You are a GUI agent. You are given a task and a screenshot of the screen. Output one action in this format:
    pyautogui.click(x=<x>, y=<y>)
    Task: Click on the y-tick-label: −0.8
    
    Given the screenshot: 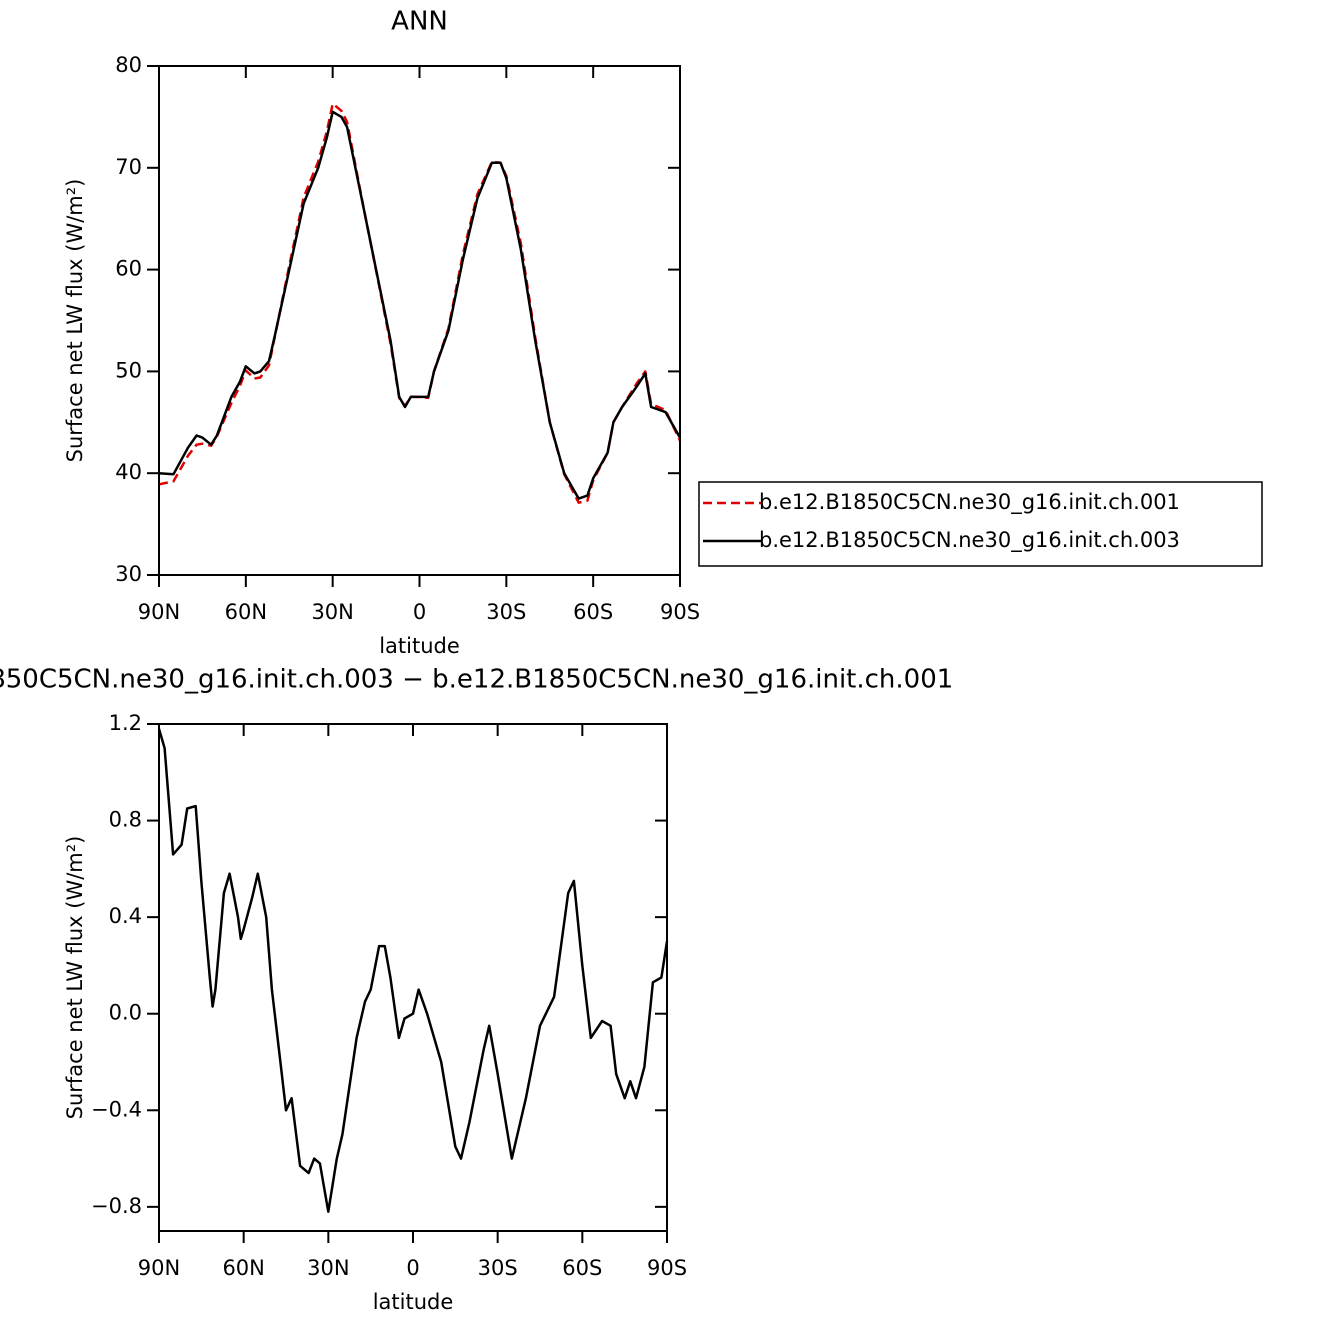 What is the action you would take?
    pyautogui.click(x=116, y=1206)
    